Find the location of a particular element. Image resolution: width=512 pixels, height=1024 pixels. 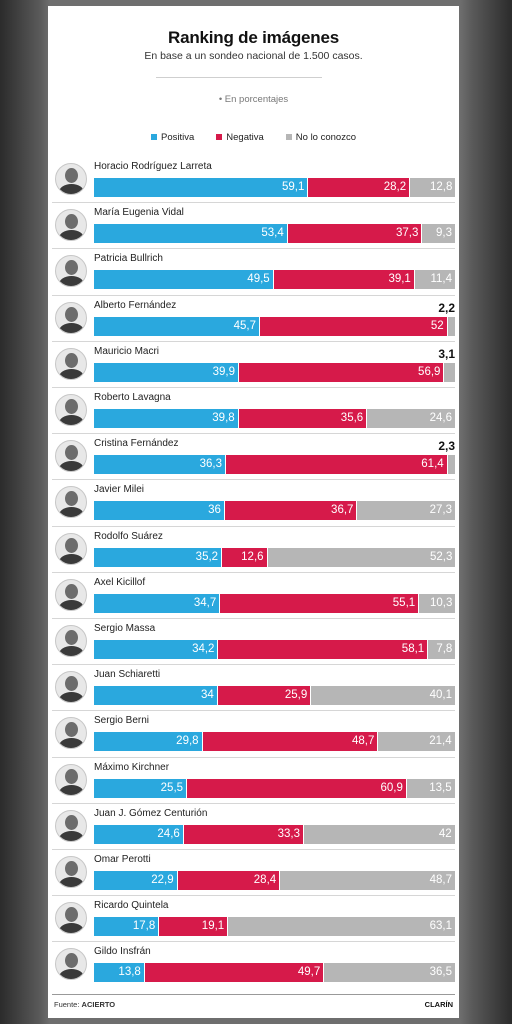

candidate-name-roberto-lavagna: Roberto Lavagna is located at coordinates (132, 397).